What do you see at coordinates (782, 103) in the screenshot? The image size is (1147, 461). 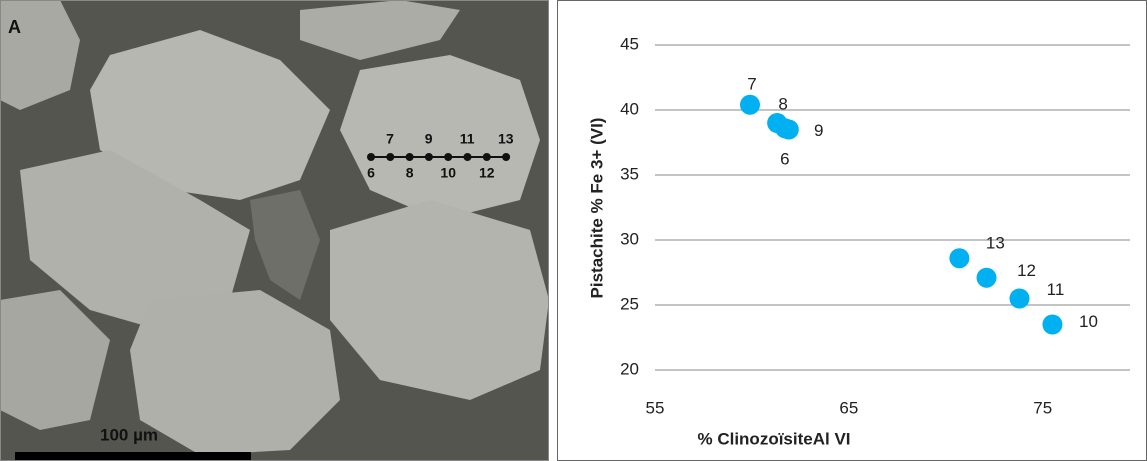 I see `point-label: 8` at bounding box center [782, 103].